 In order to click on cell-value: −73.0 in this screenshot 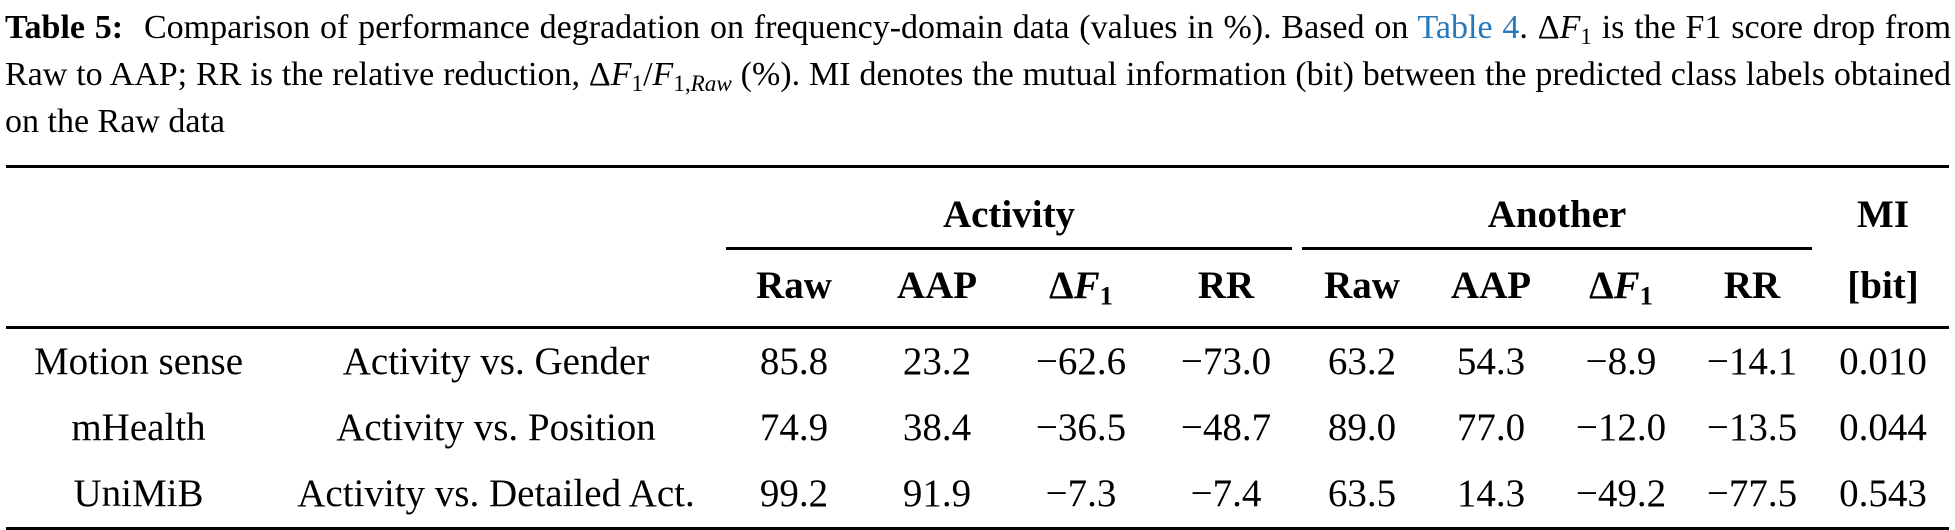, I will do `click(1226, 361)`.